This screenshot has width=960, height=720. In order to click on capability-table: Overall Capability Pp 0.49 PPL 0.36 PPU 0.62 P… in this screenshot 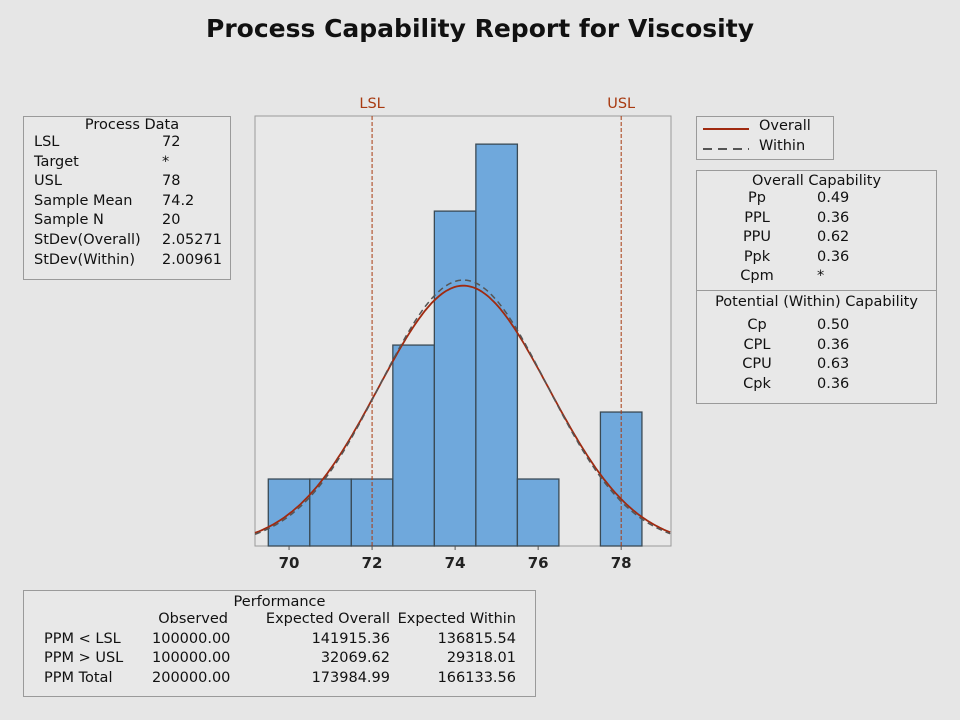, I will do `click(816, 287)`.